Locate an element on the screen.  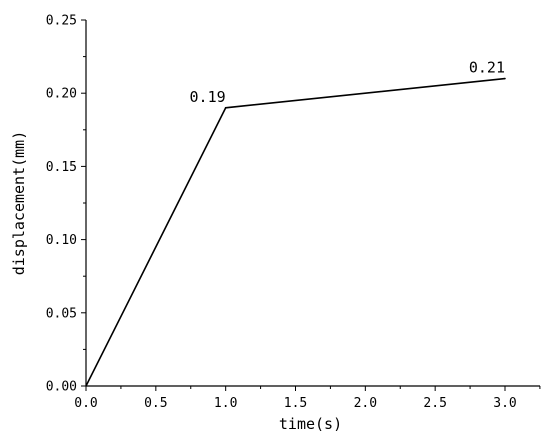
x-tick-label: 0.5 is located at coordinates (155, 403).